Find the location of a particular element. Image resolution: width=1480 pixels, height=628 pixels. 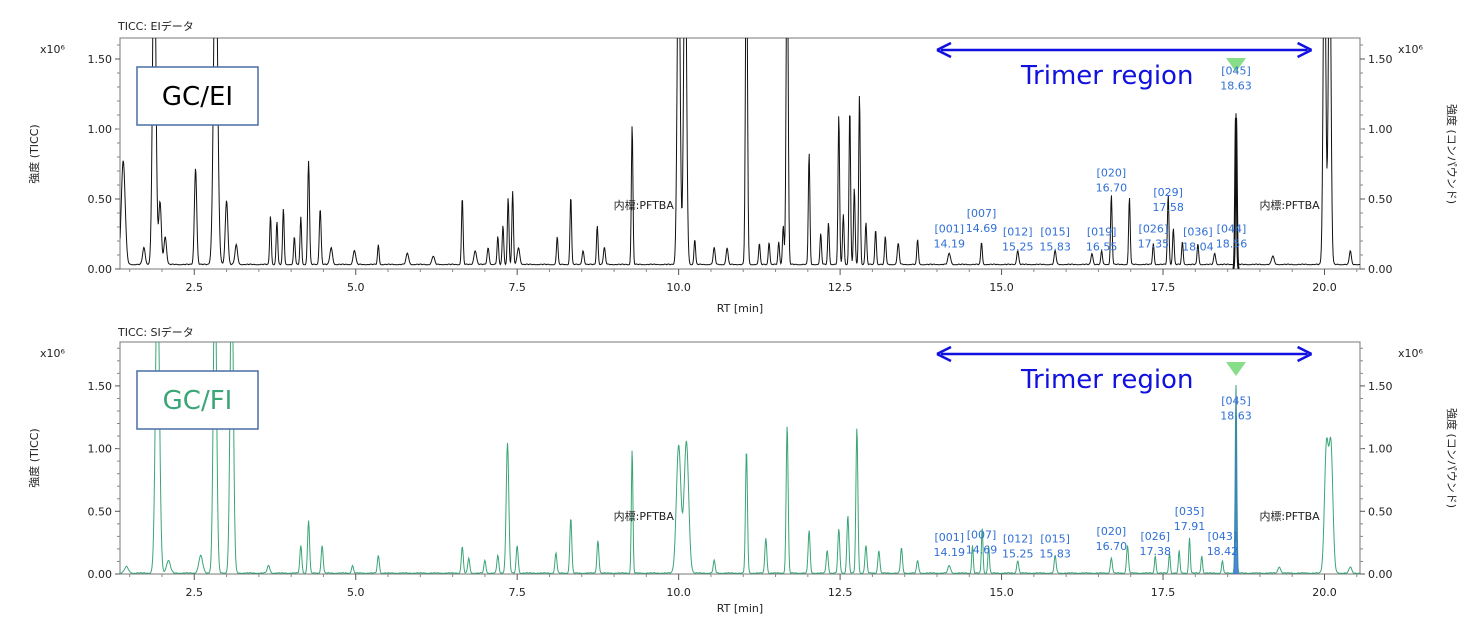

x-tick-label: 12.5 is located at coordinates (840, 592).